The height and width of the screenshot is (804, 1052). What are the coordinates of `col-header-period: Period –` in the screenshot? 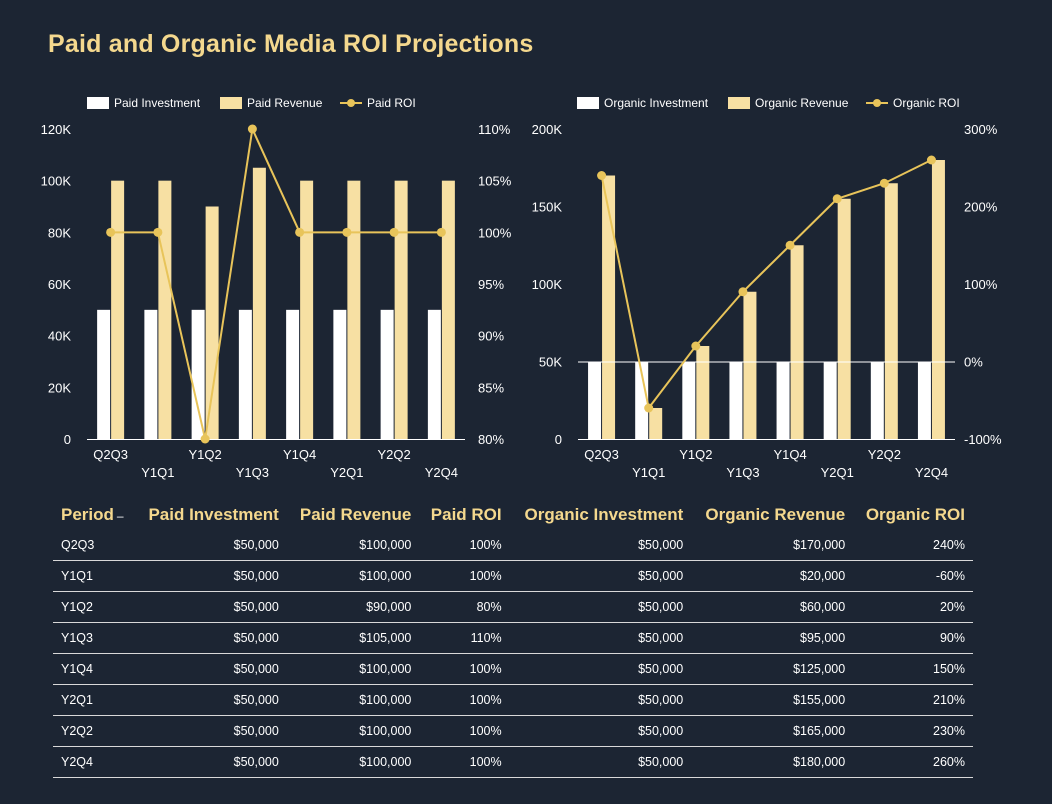 It's located at (92, 514).